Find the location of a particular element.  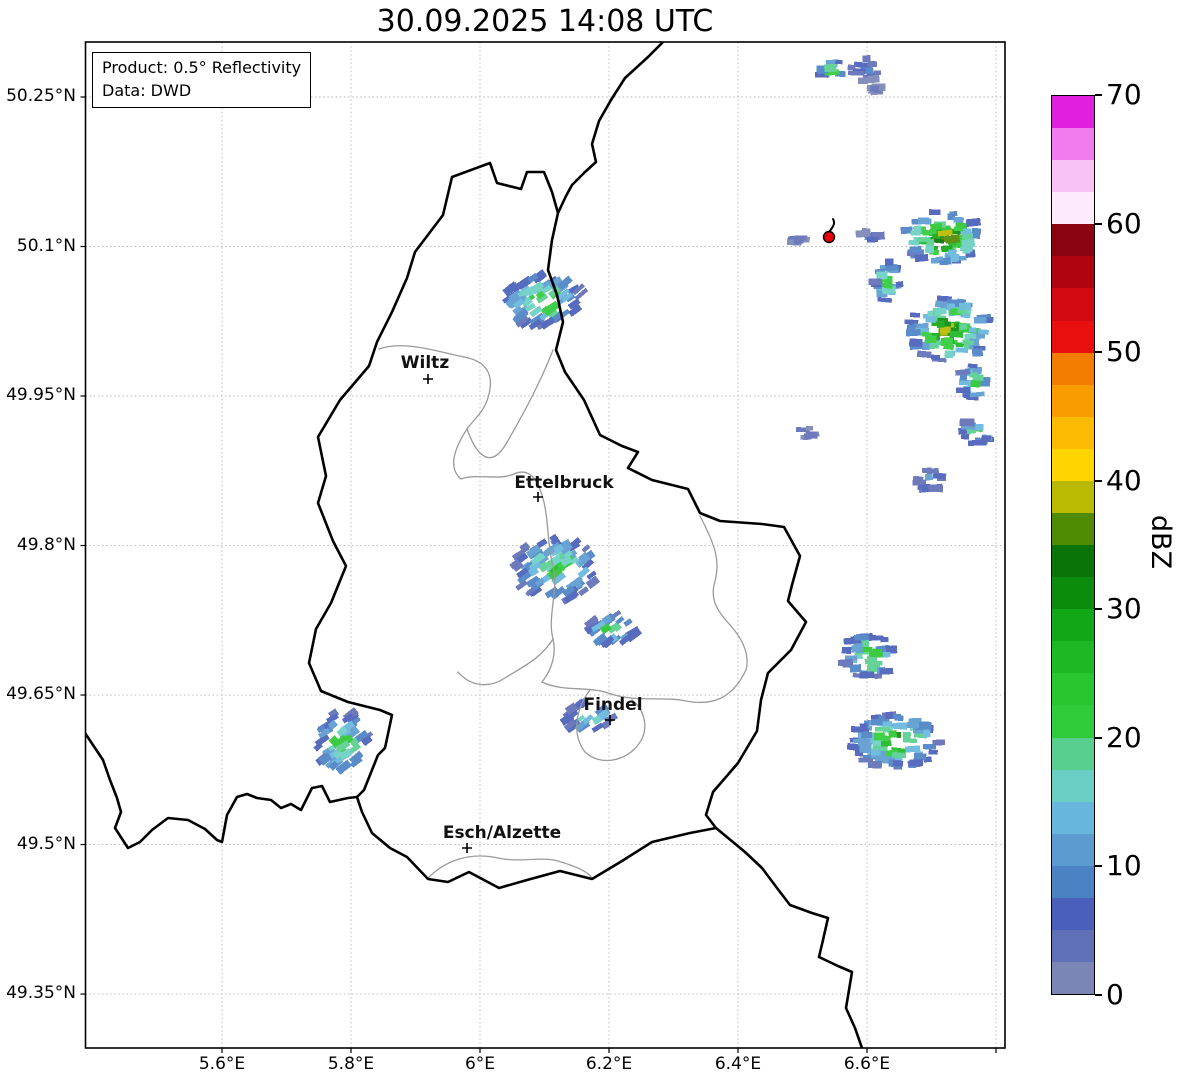

station-dot is located at coordinates (829, 237).